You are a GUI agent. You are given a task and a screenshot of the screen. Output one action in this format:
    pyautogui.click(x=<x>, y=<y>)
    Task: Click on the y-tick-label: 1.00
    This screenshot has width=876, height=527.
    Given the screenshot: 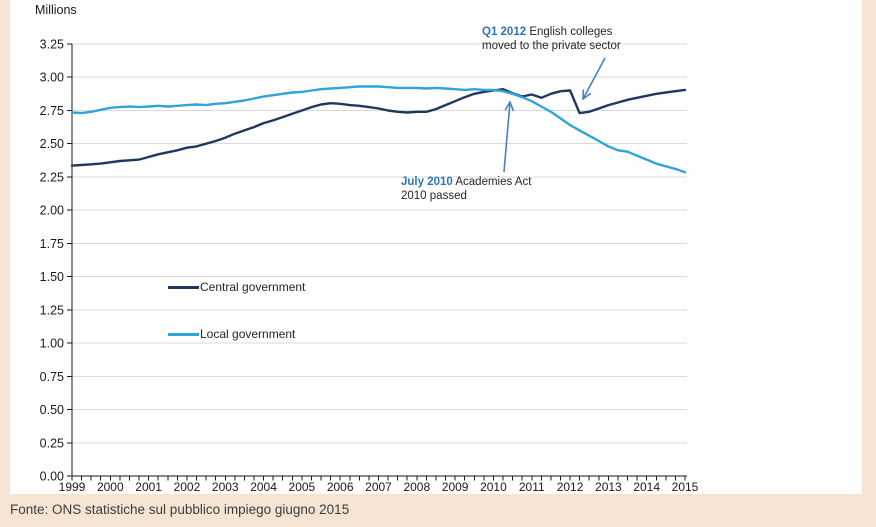 What is the action you would take?
    pyautogui.click(x=52, y=344)
    